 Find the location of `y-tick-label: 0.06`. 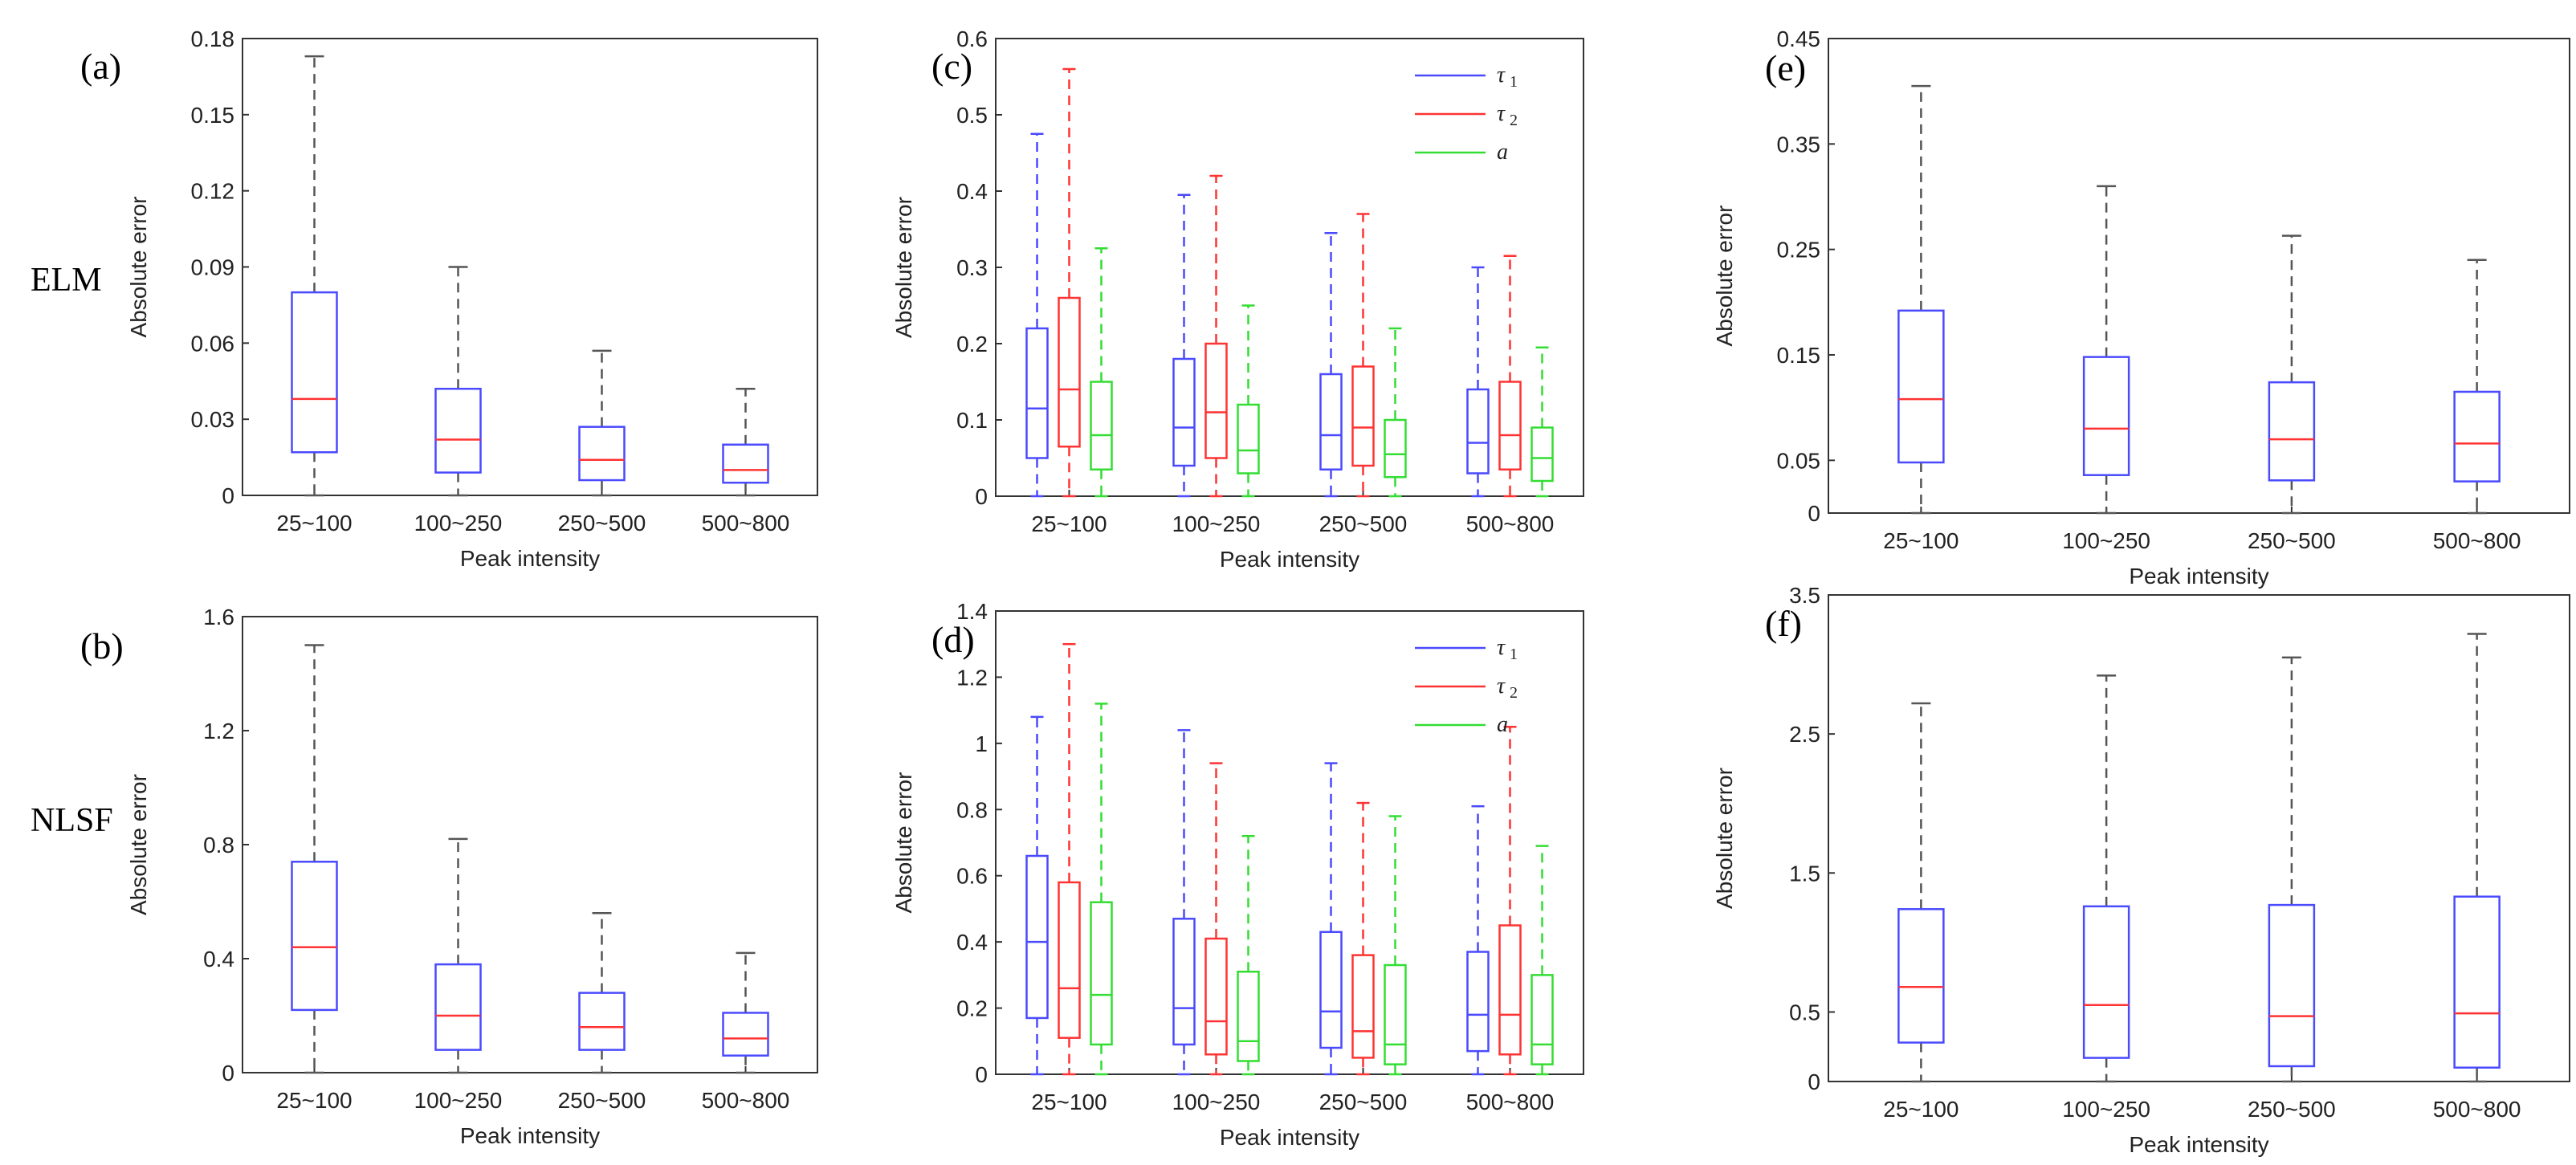

y-tick-label: 0.06 is located at coordinates (213, 343).